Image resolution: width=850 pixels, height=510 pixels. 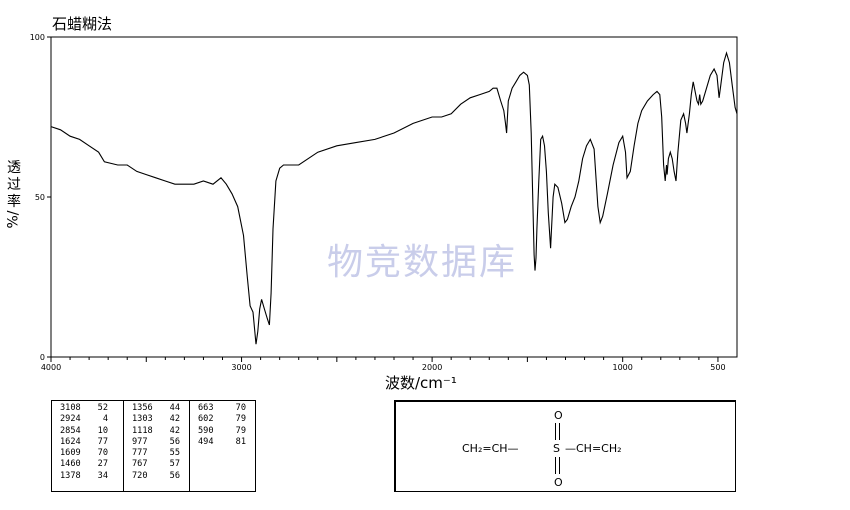 I want to click on peak-wavenumber: 494, so click(x=206, y=441).